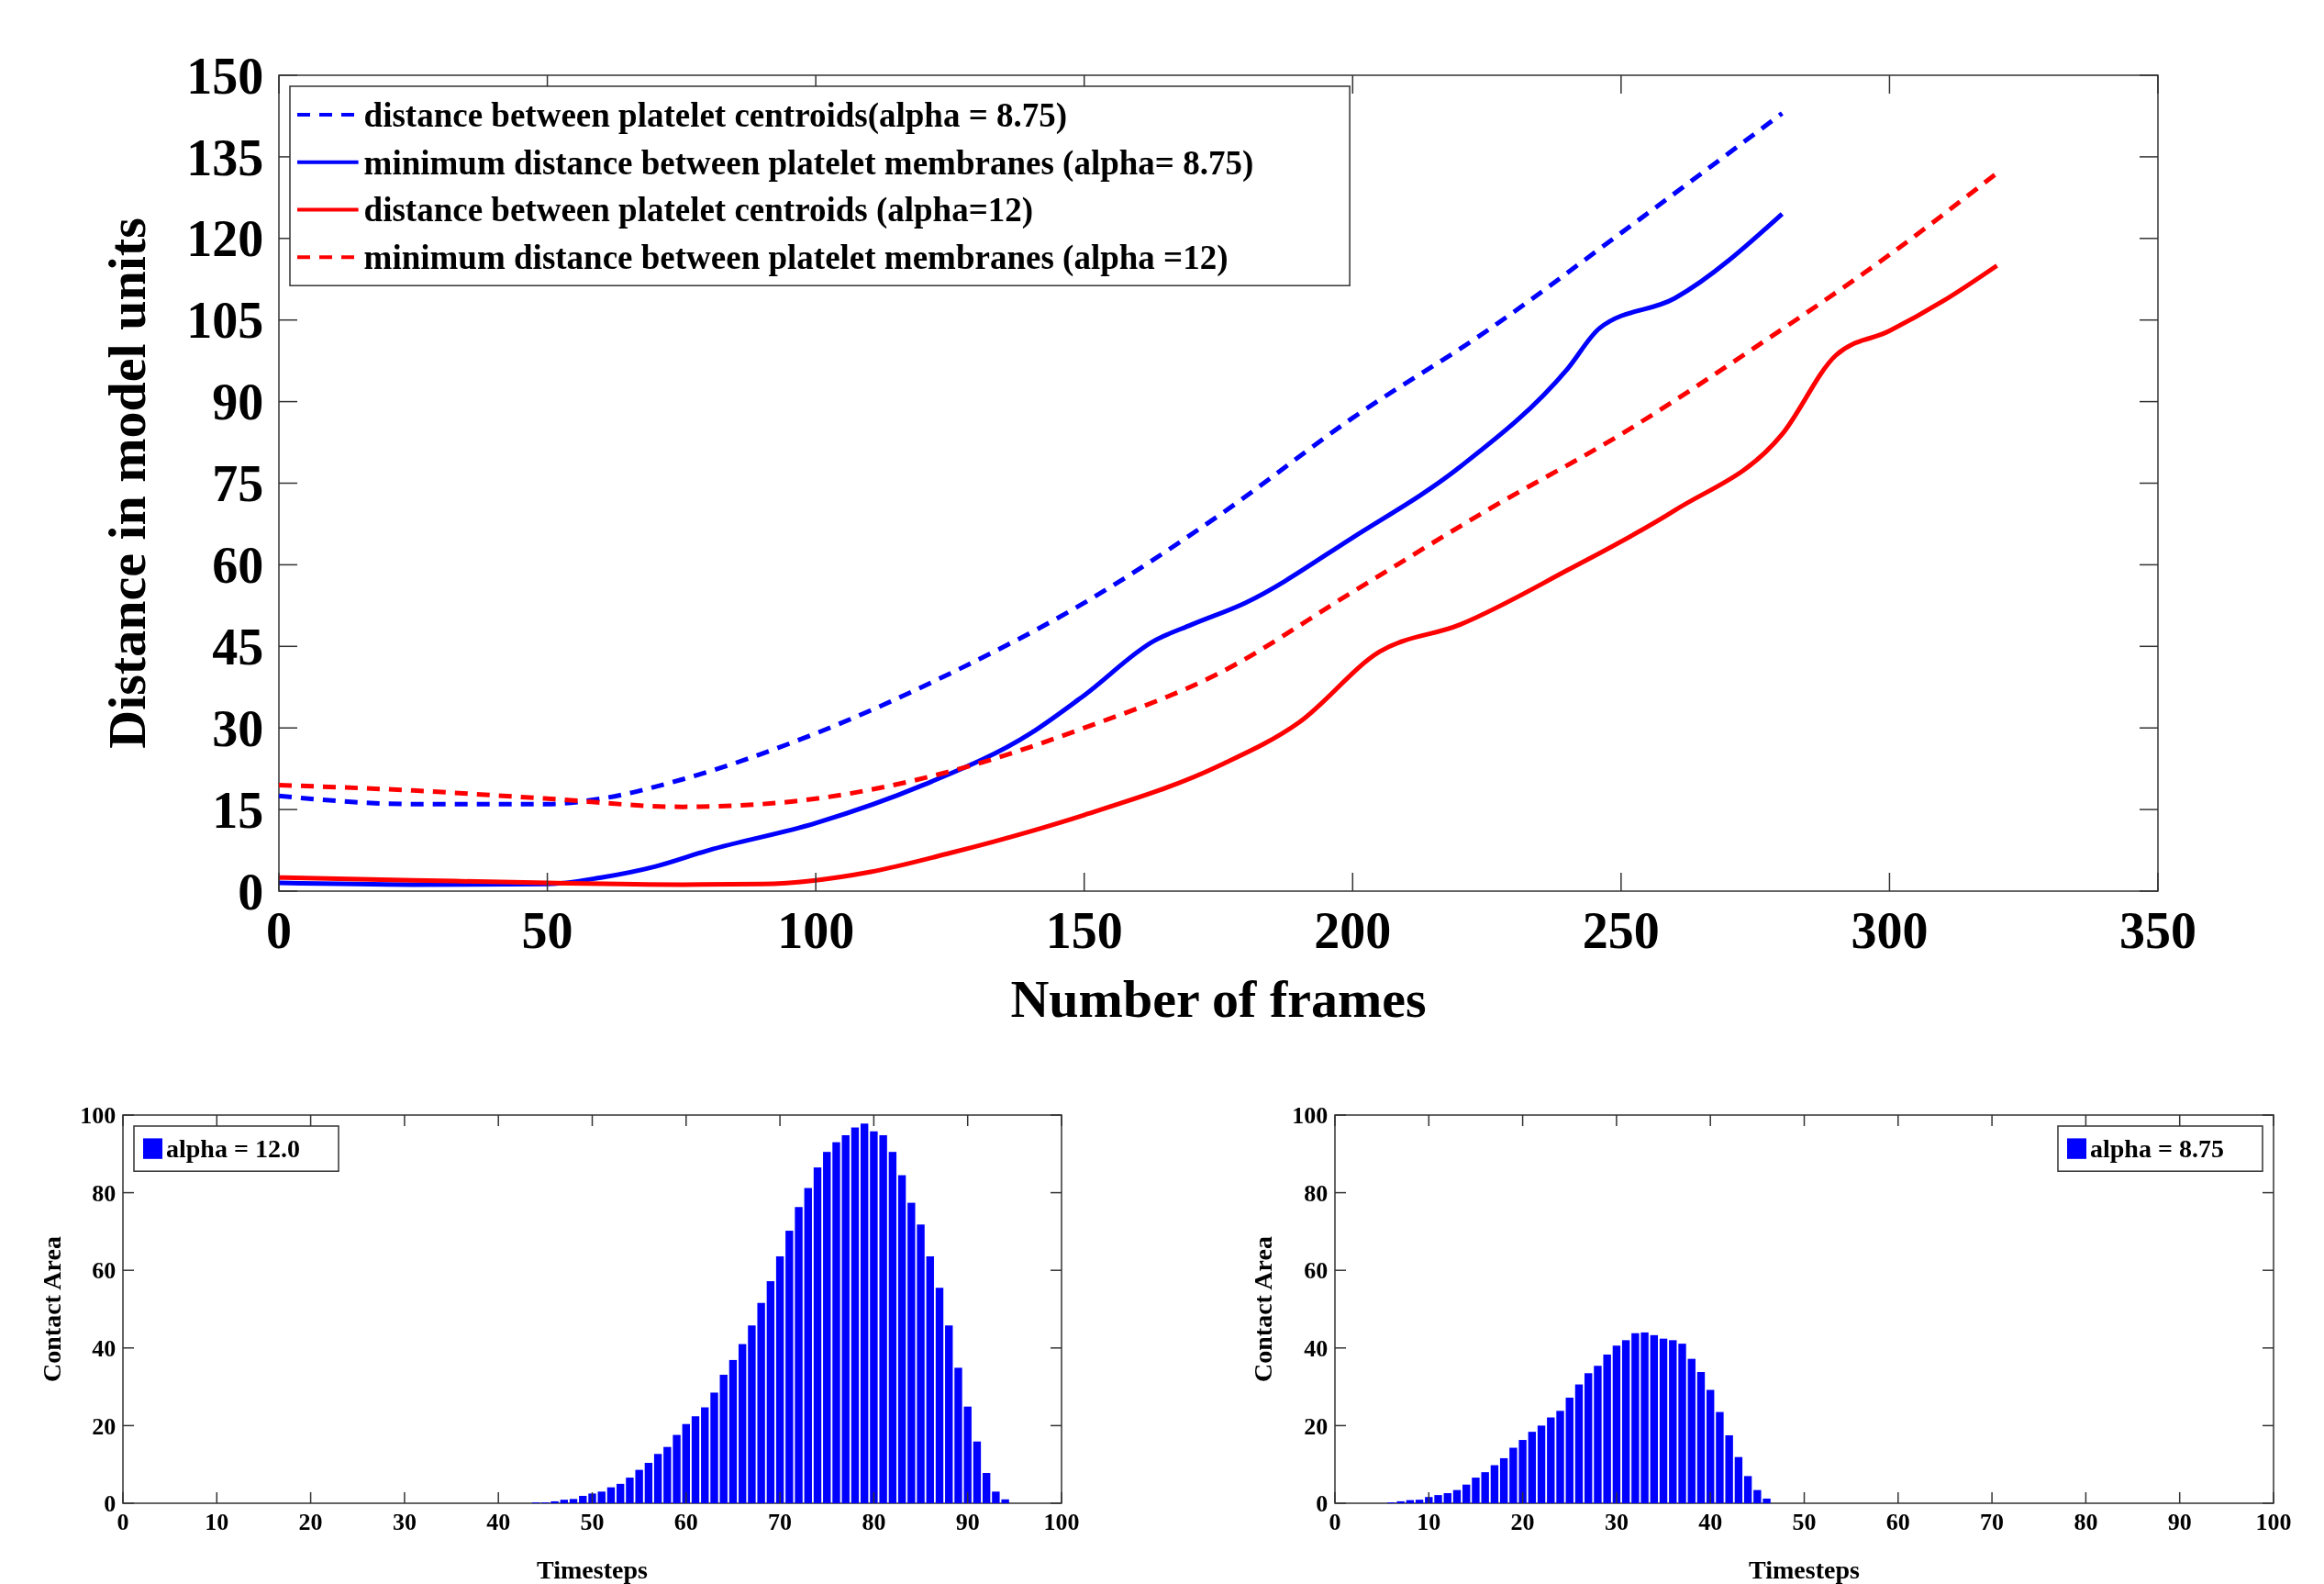  What do you see at coordinates (1805, 1570) in the screenshot?
I see `x-axis-title: Timesteps` at bounding box center [1805, 1570].